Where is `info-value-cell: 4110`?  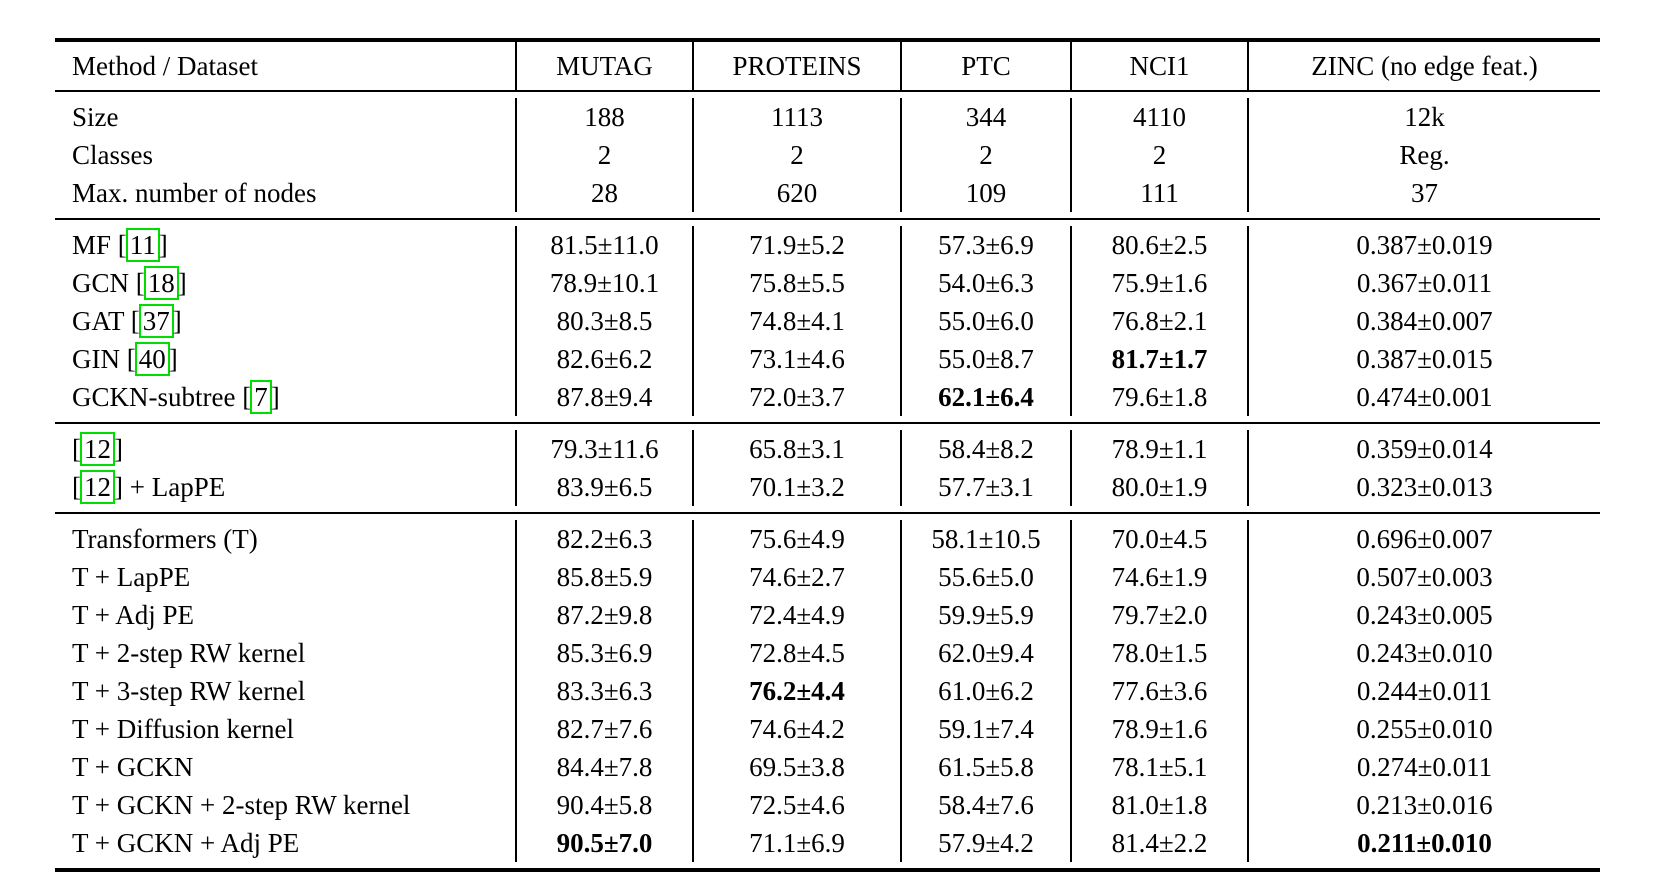 info-value-cell: 4110 is located at coordinates (1158, 117).